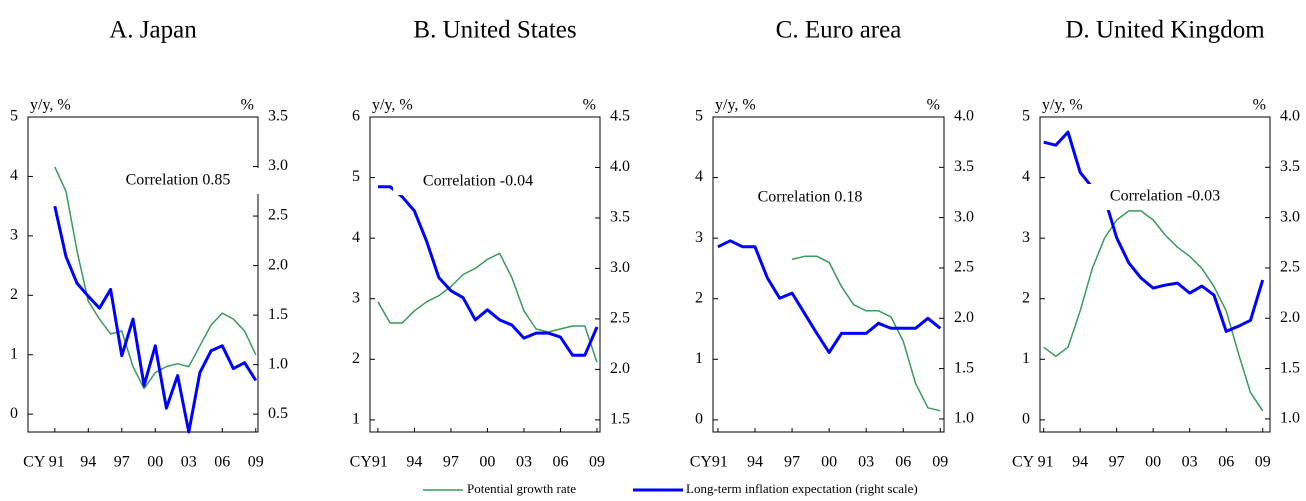 The image size is (1306, 501). Describe the element at coordinates (278, 413) in the screenshot. I see `y2-tick-label: 0.5` at that location.